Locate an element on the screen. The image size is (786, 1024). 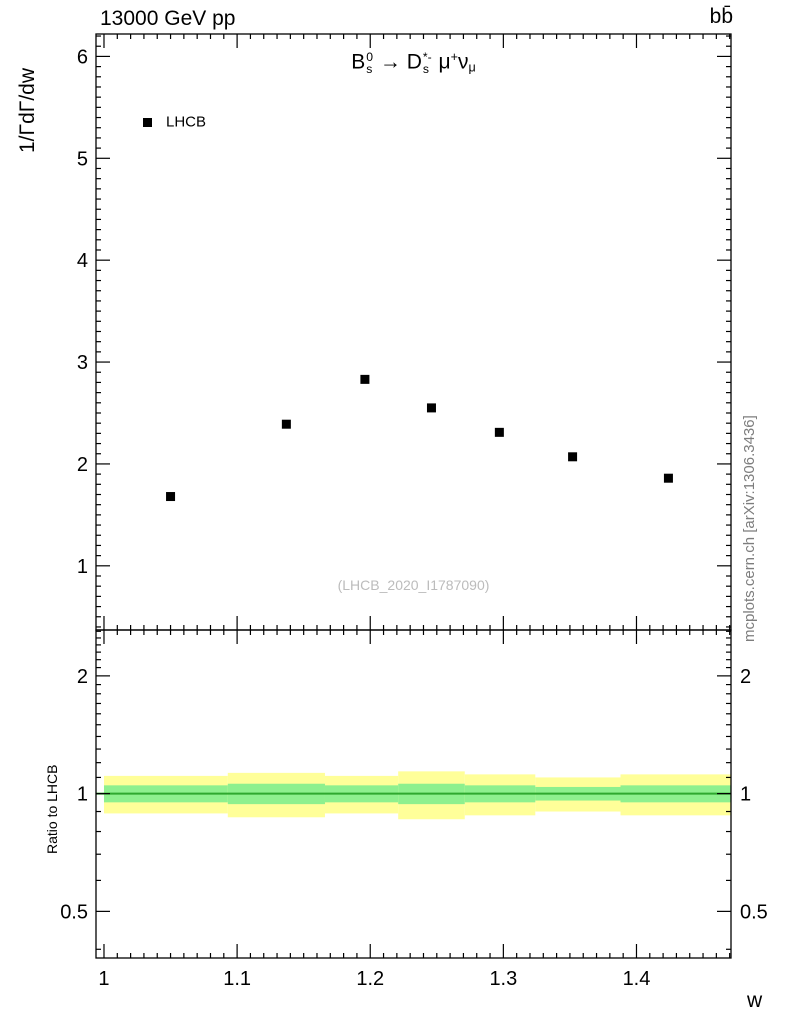
watermark: (LHCB_2020_I1787090) is located at coordinates (413, 585).